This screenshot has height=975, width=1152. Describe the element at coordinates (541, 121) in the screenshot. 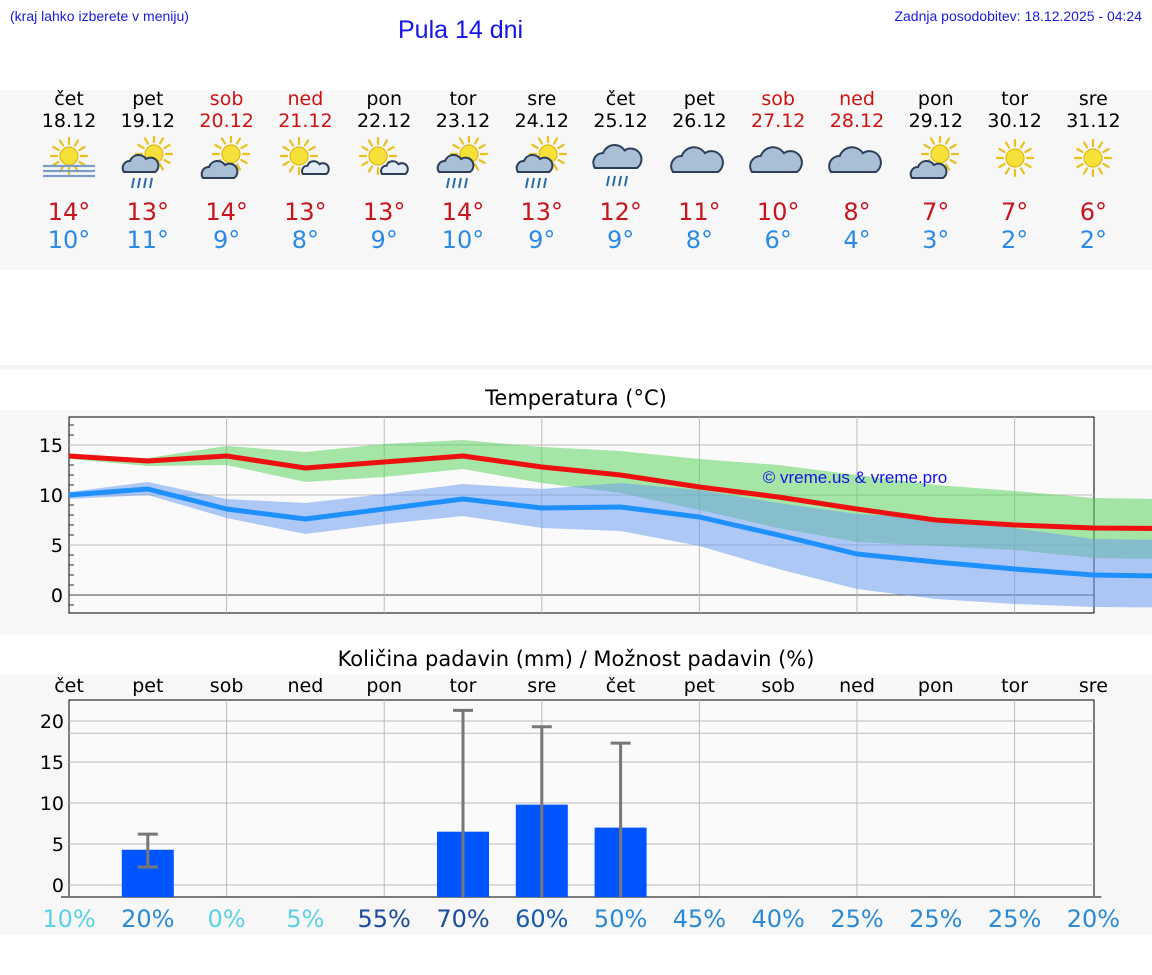

I see `day-date: 24.12` at that location.